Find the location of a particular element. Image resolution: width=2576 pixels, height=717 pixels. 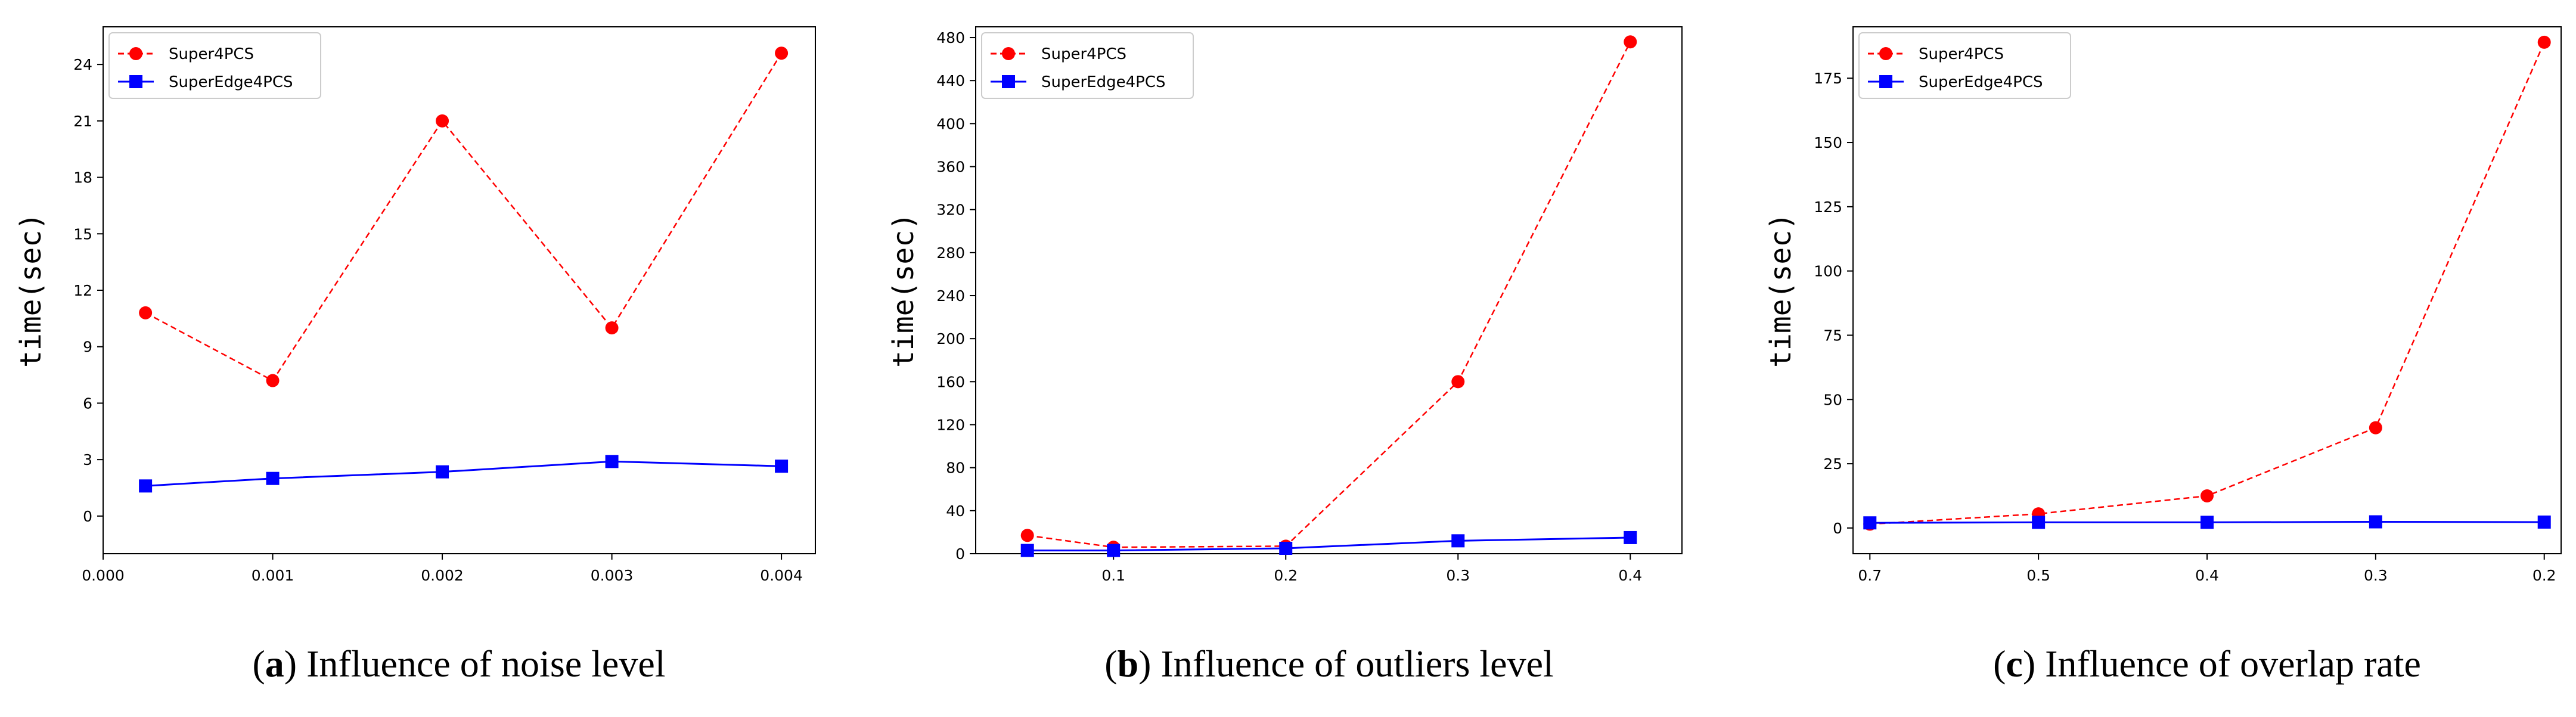

x-tick-label: 0.001 is located at coordinates (273, 575).